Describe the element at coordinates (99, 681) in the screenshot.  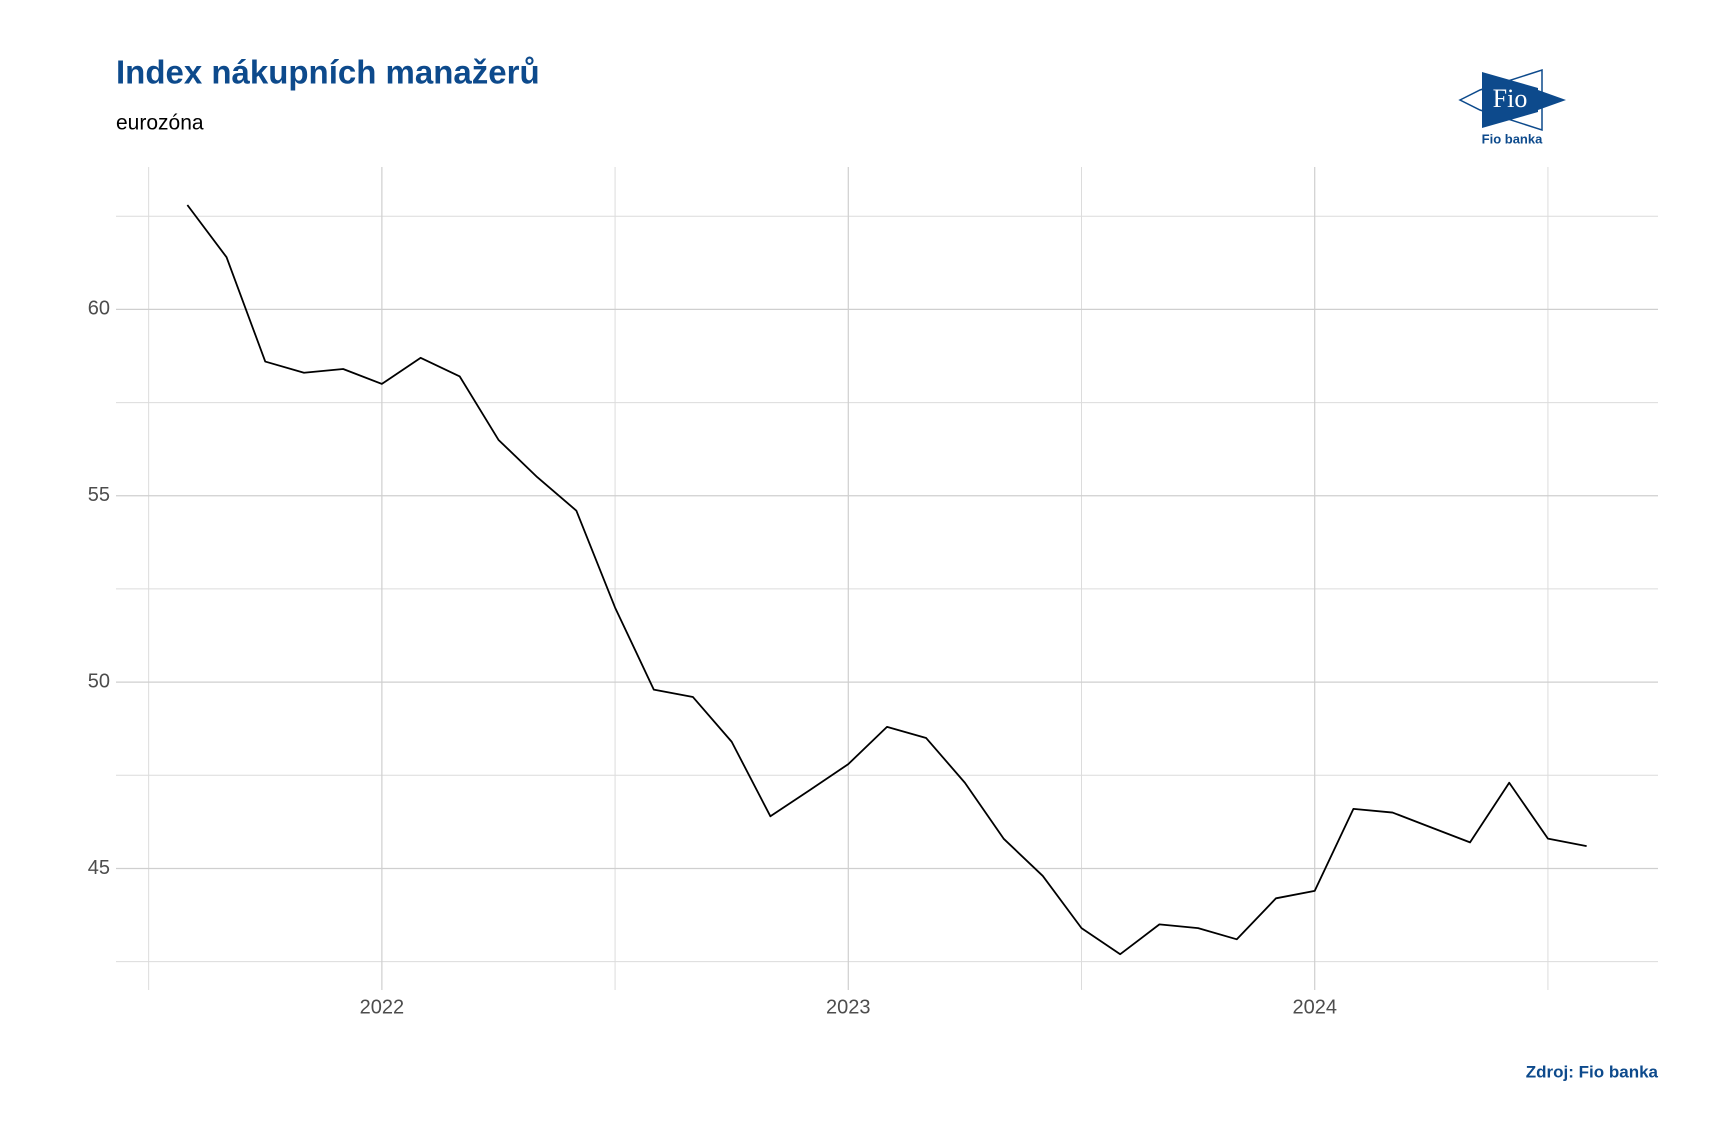
I see `y-tick-label: 50` at that location.